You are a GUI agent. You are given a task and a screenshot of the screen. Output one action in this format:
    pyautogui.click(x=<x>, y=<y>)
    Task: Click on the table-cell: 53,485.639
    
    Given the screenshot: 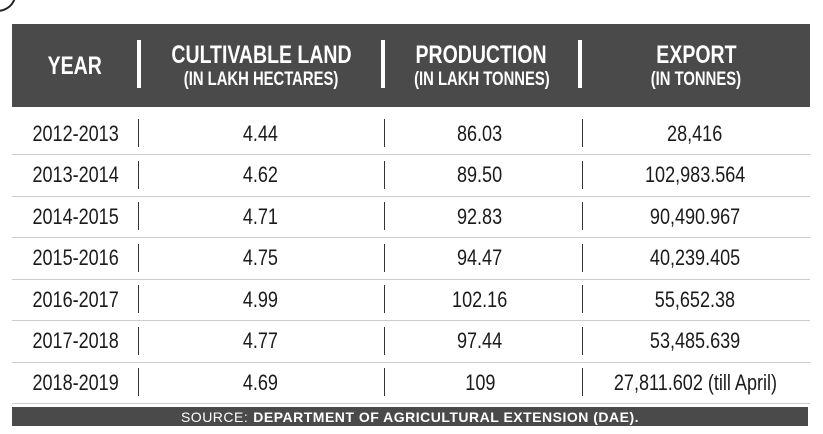 What is the action you would take?
    pyautogui.click(x=695, y=341)
    